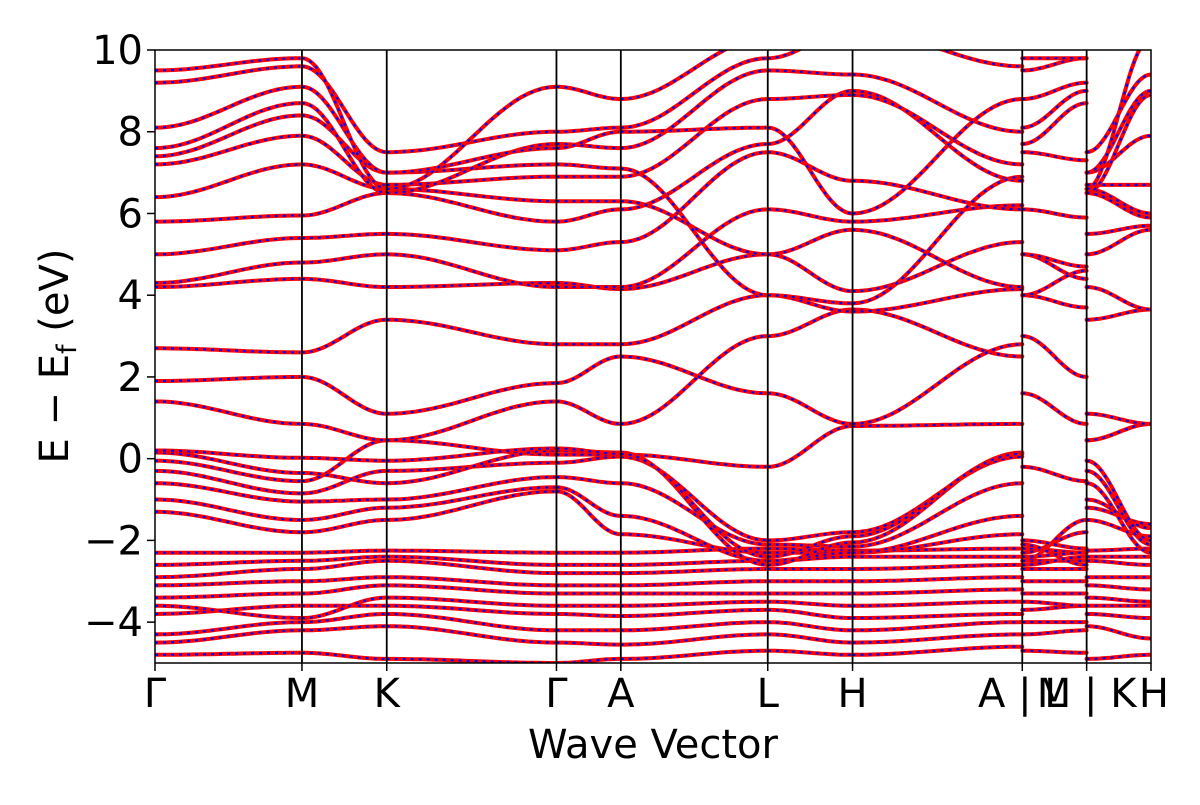  I want to click on band-line-s8-b16, so click(1117, 500).